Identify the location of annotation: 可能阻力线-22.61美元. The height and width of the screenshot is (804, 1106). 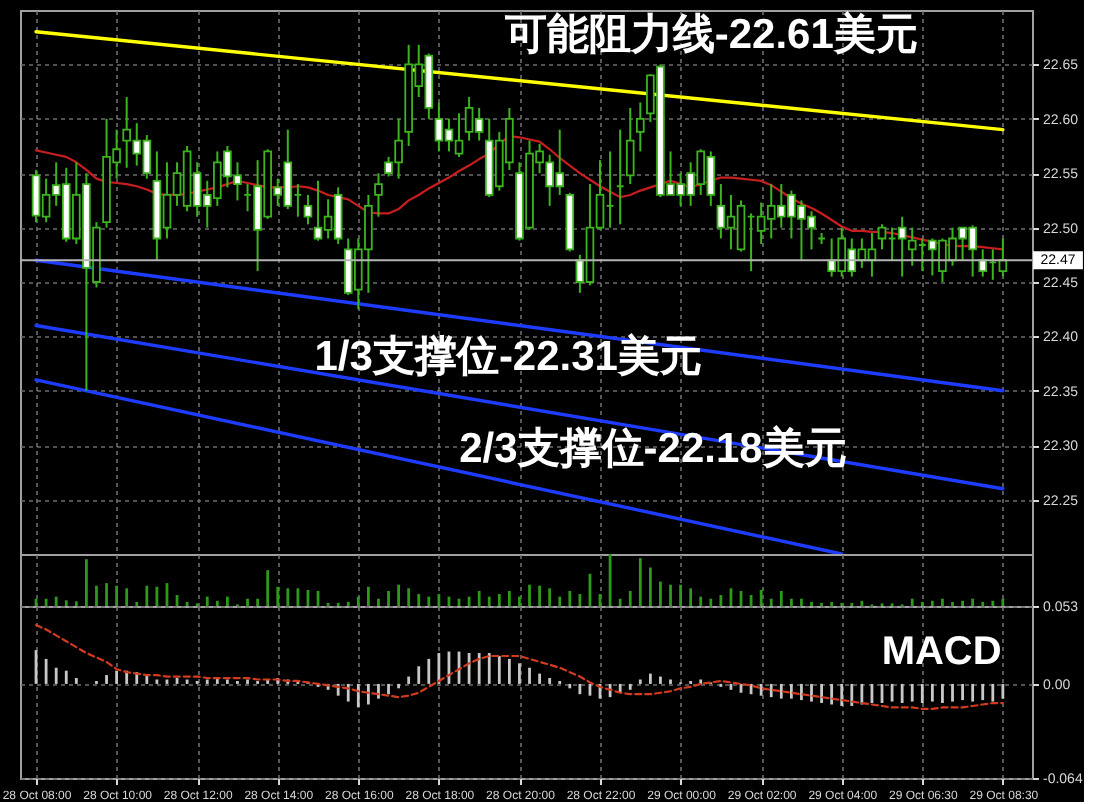
(710, 34).